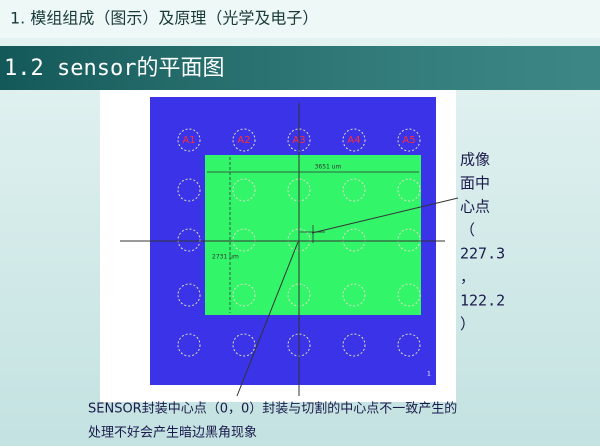 The width and height of the screenshot is (600, 446). I want to click on header-band, so click(300, 19).